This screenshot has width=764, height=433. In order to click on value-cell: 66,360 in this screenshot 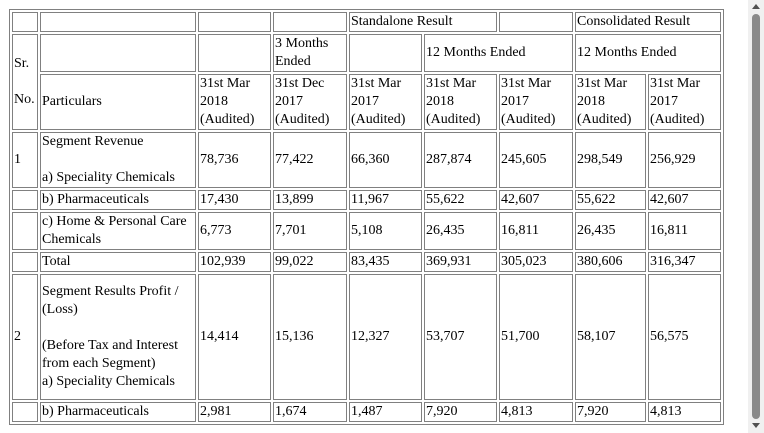, I will do `click(385, 160)`.